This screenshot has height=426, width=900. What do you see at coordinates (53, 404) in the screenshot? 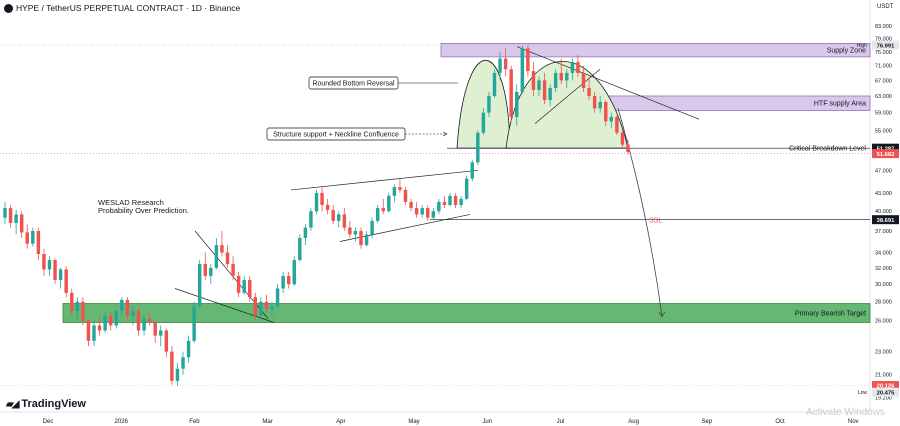
I see `brand-name: TradingView` at bounding box center [53, 404].